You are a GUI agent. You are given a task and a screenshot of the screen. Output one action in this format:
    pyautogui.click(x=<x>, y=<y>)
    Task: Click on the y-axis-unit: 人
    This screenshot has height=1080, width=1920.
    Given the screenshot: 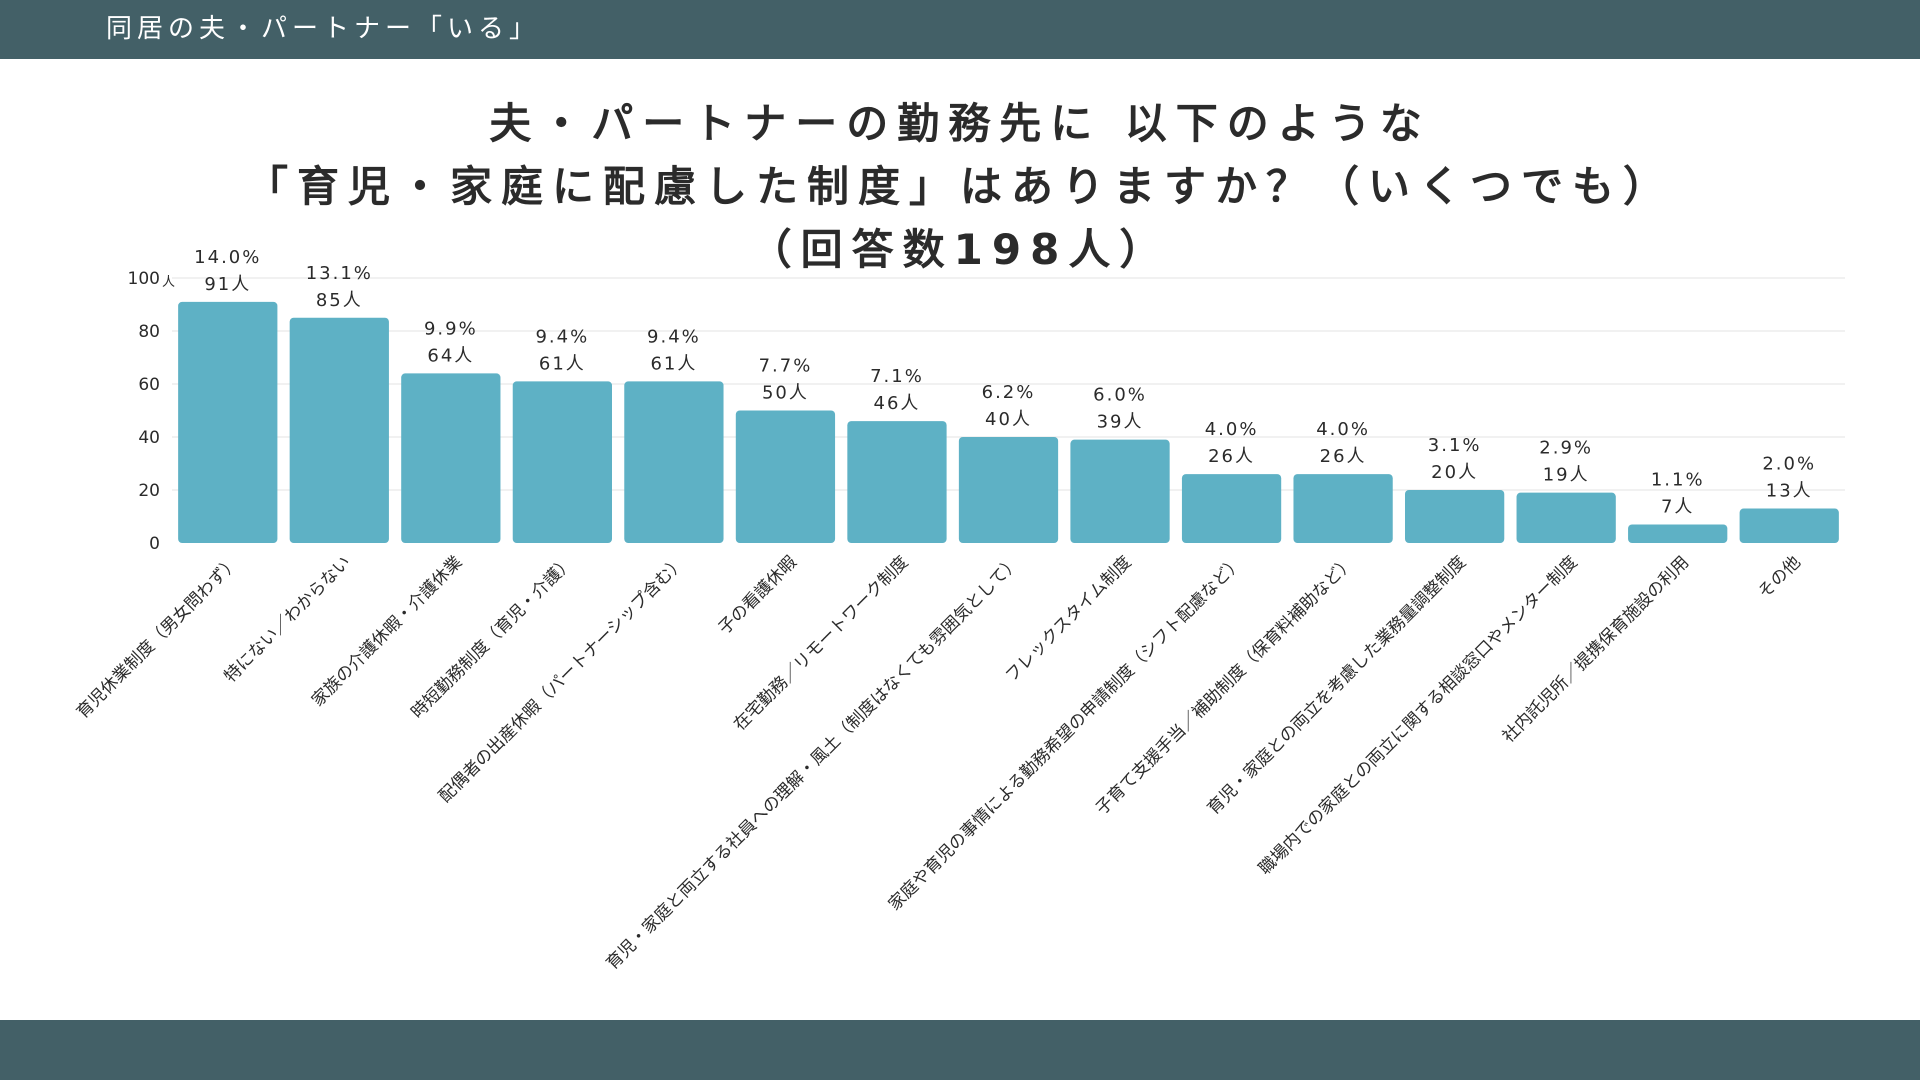 What is the action you would take?
    pyautogui.click(x=168, y=282)
    